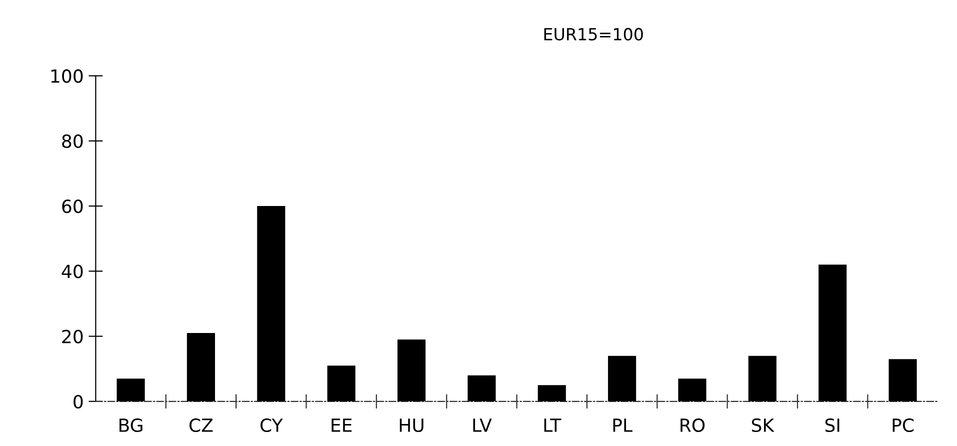 This screenshot has height=446, width=957. Describe the element at coordinates (67, 76) in the screenshot. I see `y-tick-label: 100` at that location.